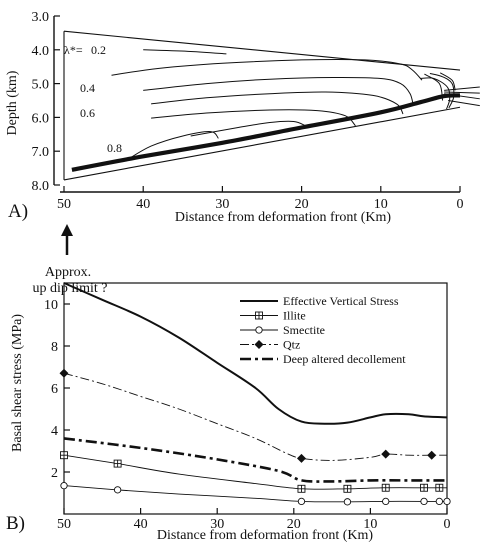  I want to click on wedge-top-surface, so click(262, 50).